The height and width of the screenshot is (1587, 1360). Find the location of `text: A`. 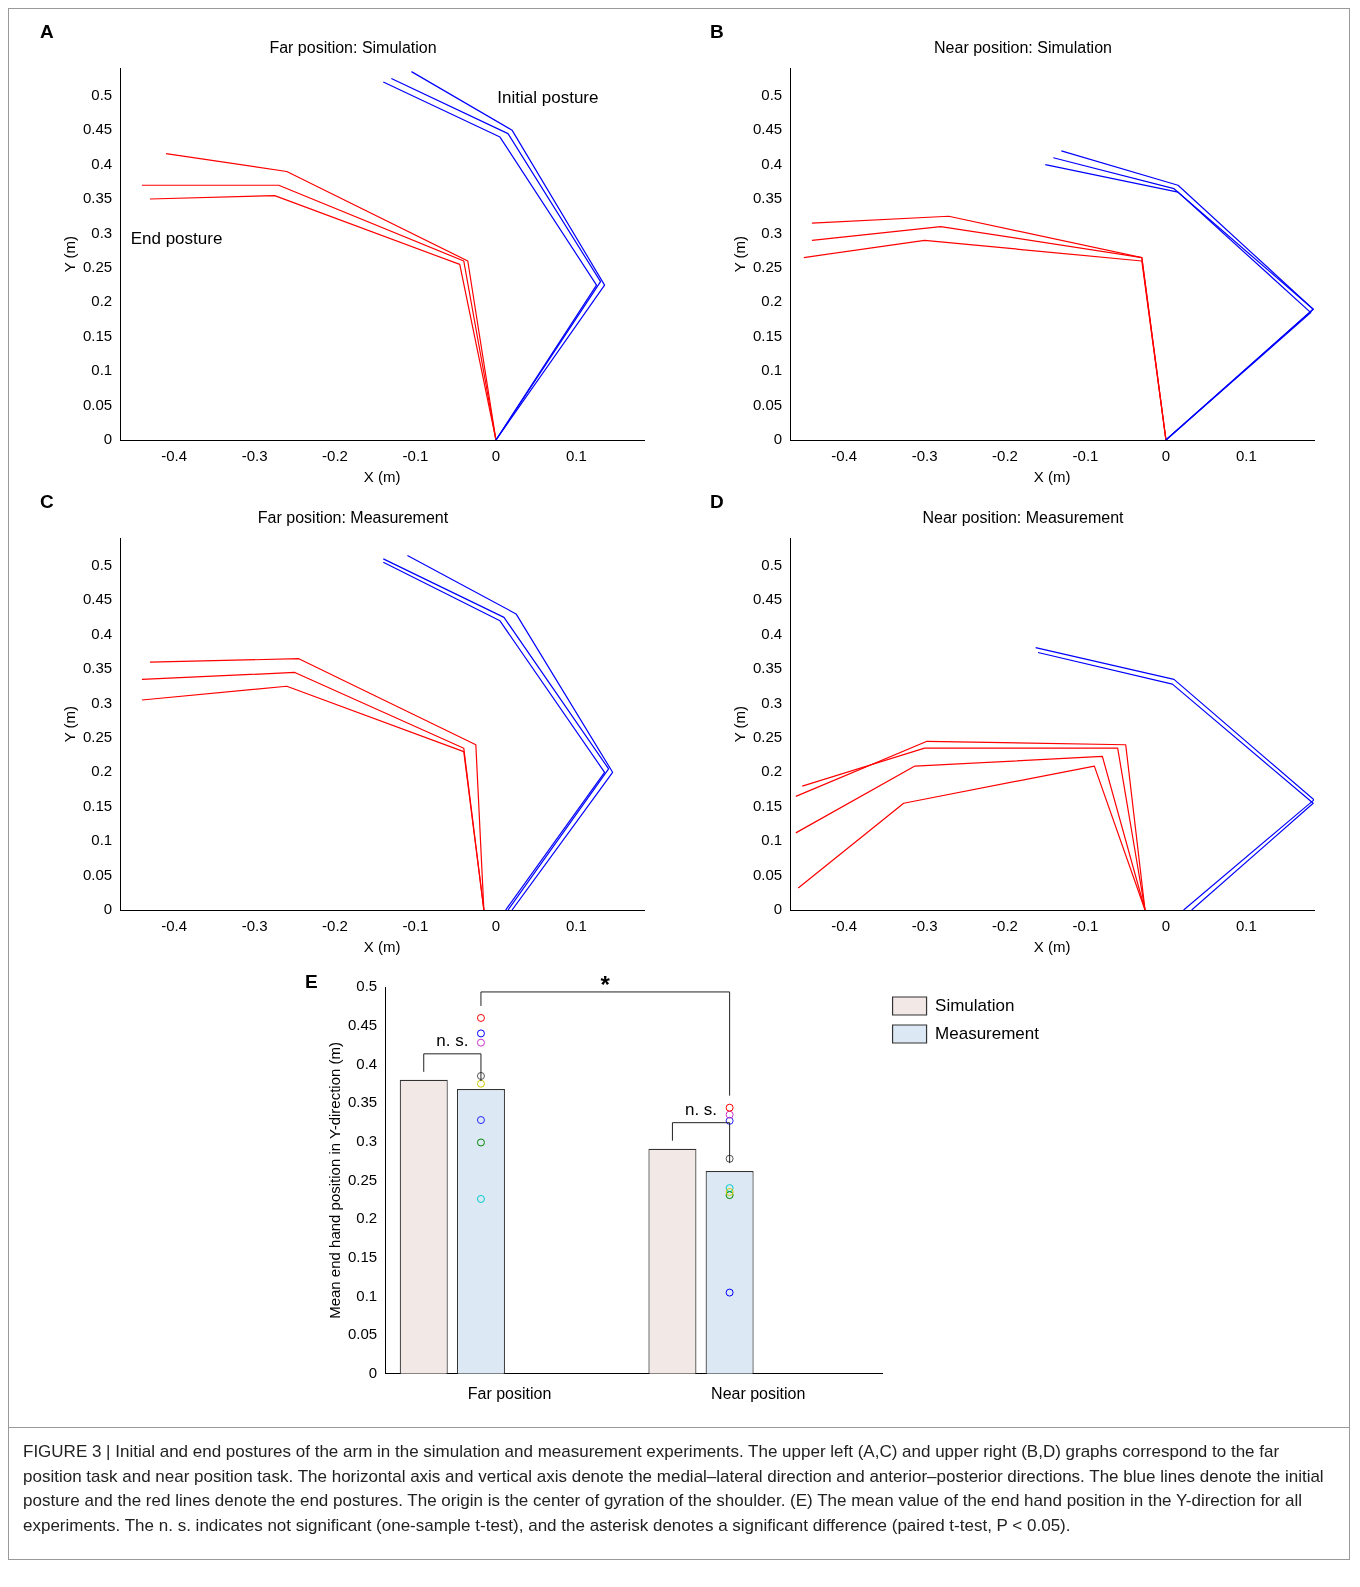

text: A is located at coordinates (47, 31).